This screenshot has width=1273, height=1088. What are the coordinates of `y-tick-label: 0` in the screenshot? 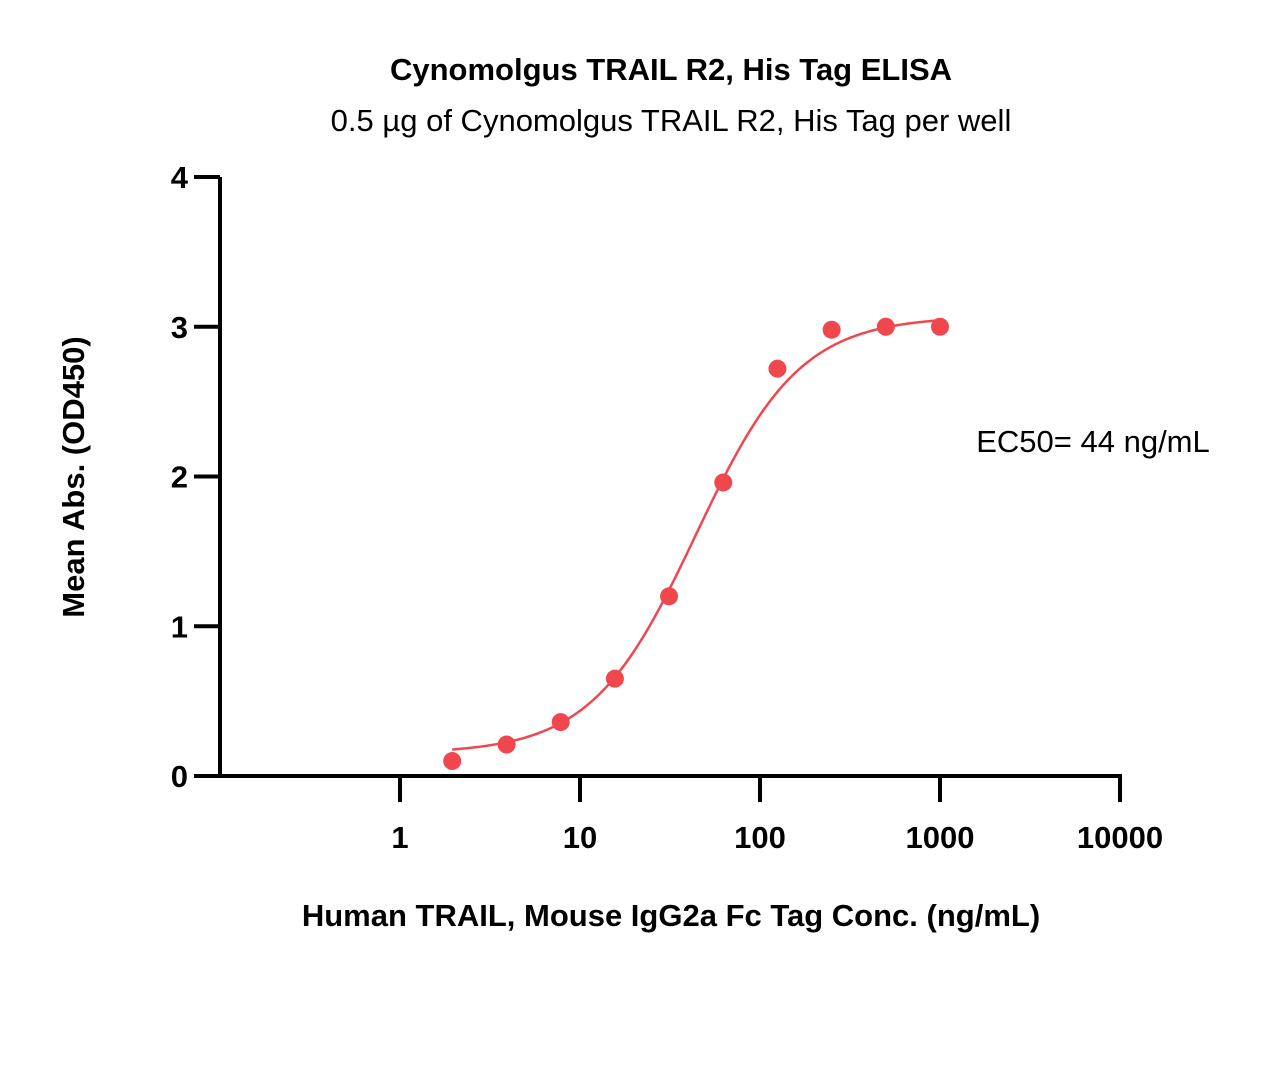 It's located at (179, 776).